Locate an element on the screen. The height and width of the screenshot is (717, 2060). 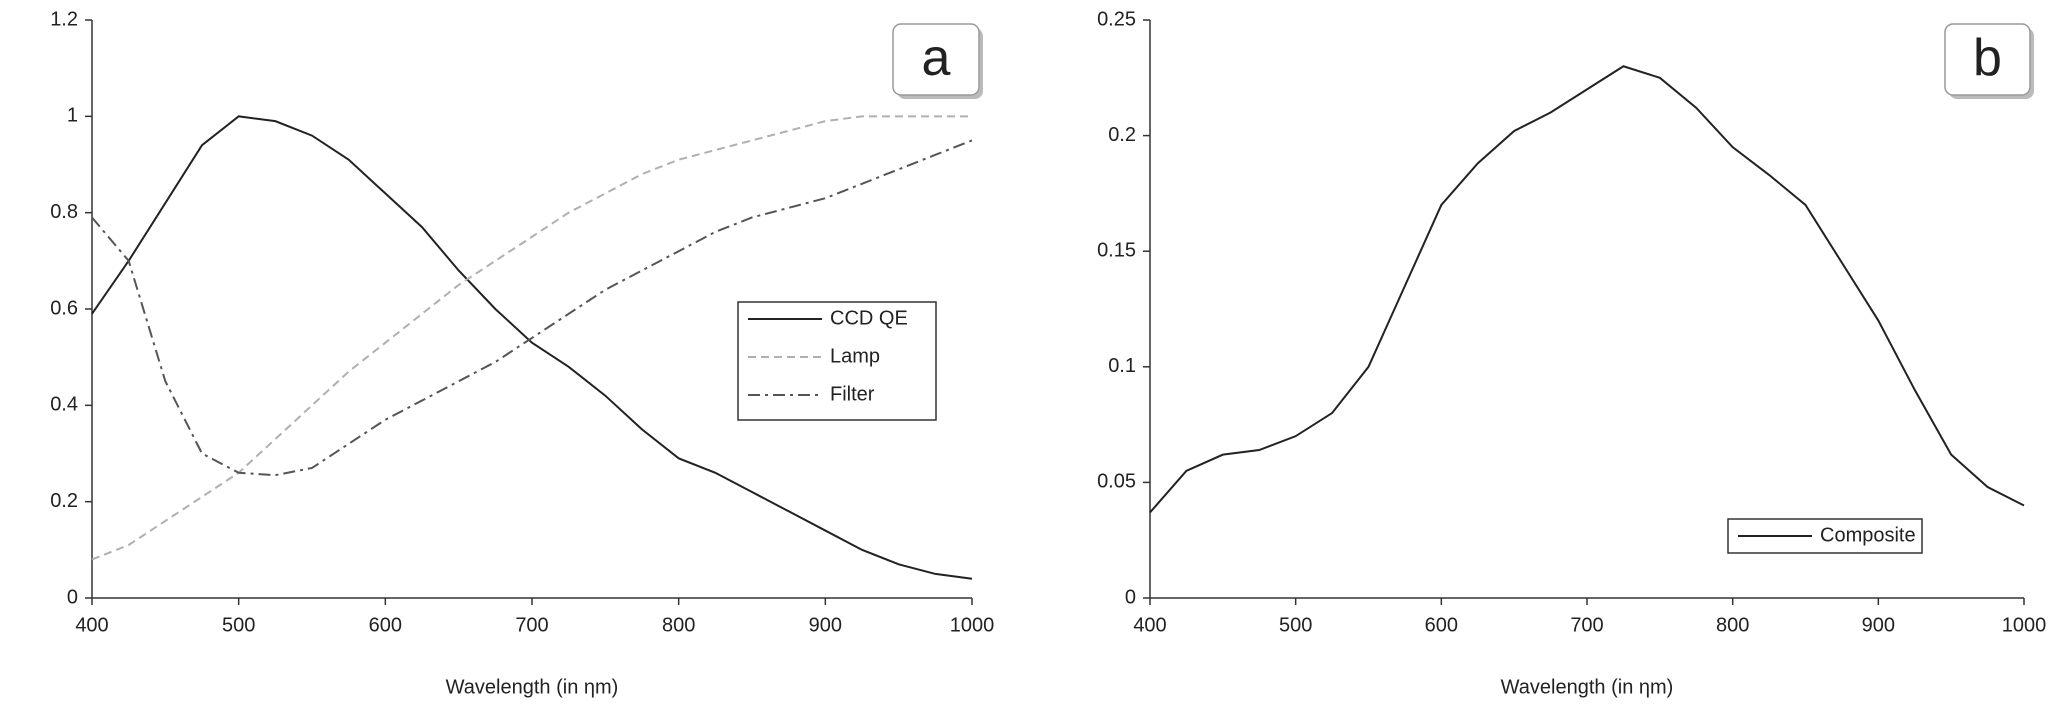
y-tick-label: 0.4 is located at coordinates (64, 405).